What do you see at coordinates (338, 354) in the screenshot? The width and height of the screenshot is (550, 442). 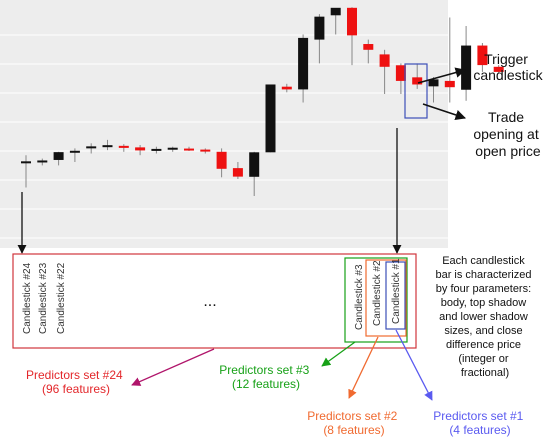 I see `arrow-set3` at bounding box center [338, 354].